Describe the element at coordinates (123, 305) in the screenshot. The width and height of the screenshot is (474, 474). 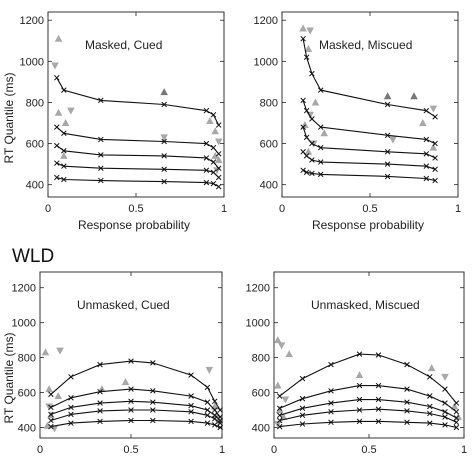
I see `panel-title: Unmasked, Cued` at that location.